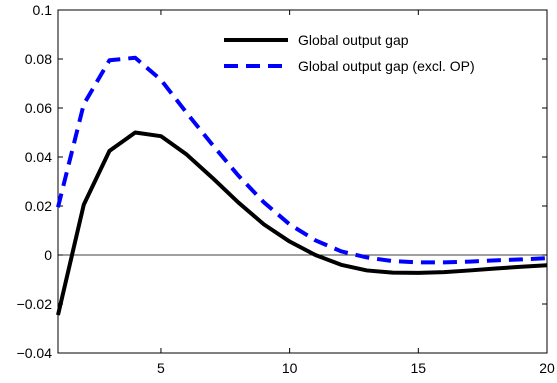 This screenshot has height=383, width=557. What do you see at coordinates (290, 368) in the screenshot?
I see `x-tick-label-10: 10` at bounding box center [290, 368].